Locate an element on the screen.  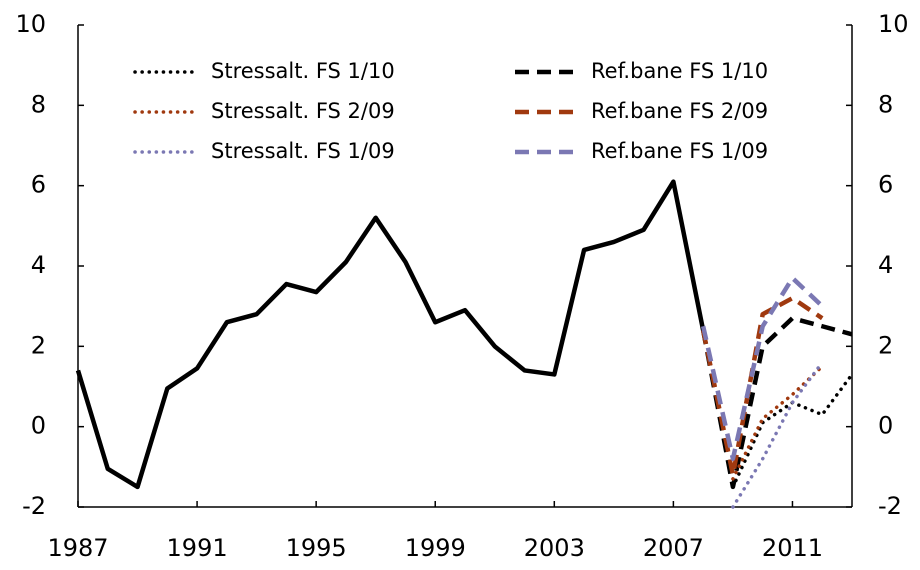
y-tick-label: 2 is located at coordinates (38, 345).